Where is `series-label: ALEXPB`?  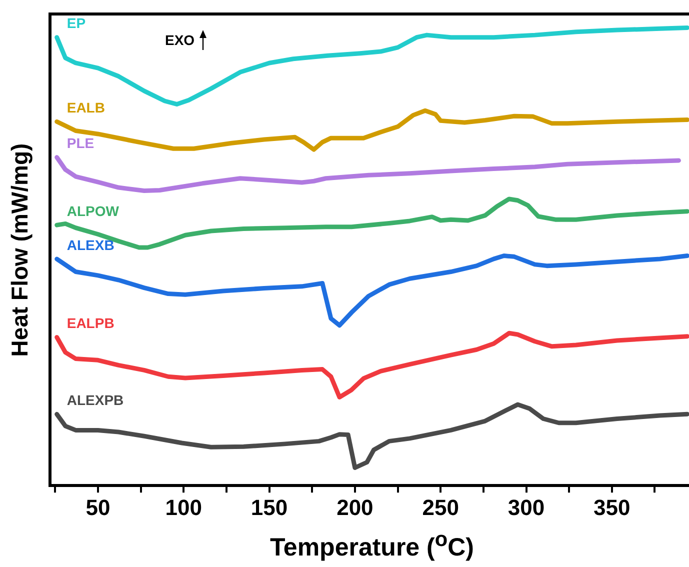
series-label: ALEXPB is located at coordinates (95, 400).